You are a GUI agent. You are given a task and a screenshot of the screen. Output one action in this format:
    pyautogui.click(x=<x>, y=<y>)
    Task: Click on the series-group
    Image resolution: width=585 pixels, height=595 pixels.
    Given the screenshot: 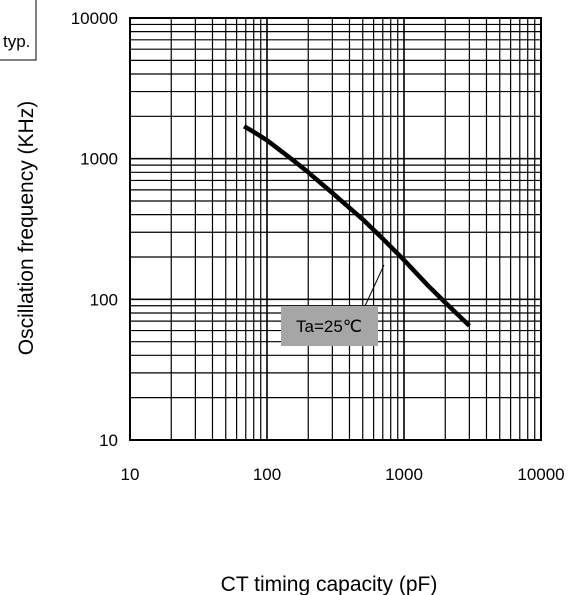 What is the action you would take?
    pyautogui.click(x=356, y=226)
    